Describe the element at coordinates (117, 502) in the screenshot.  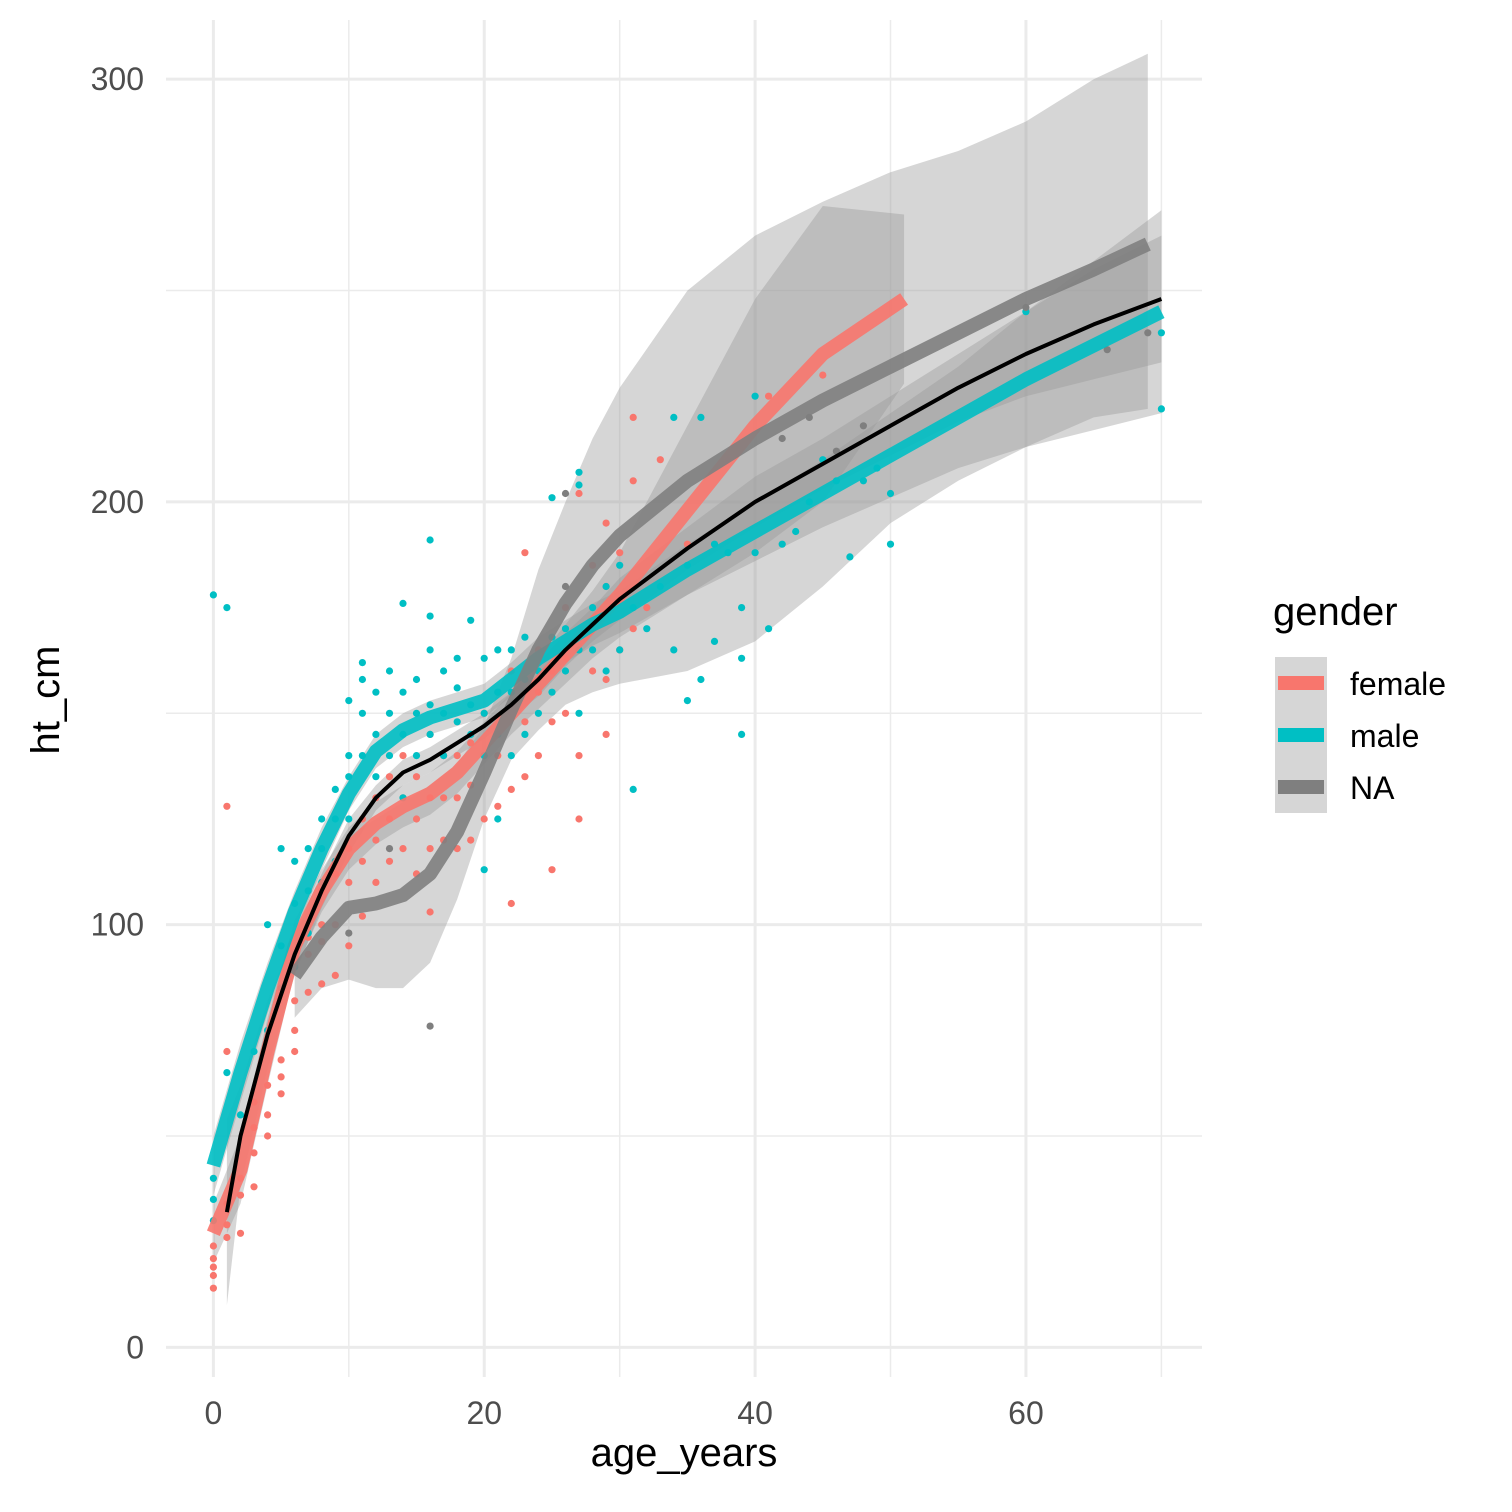
I see `y-tick-label: 200` at that location.